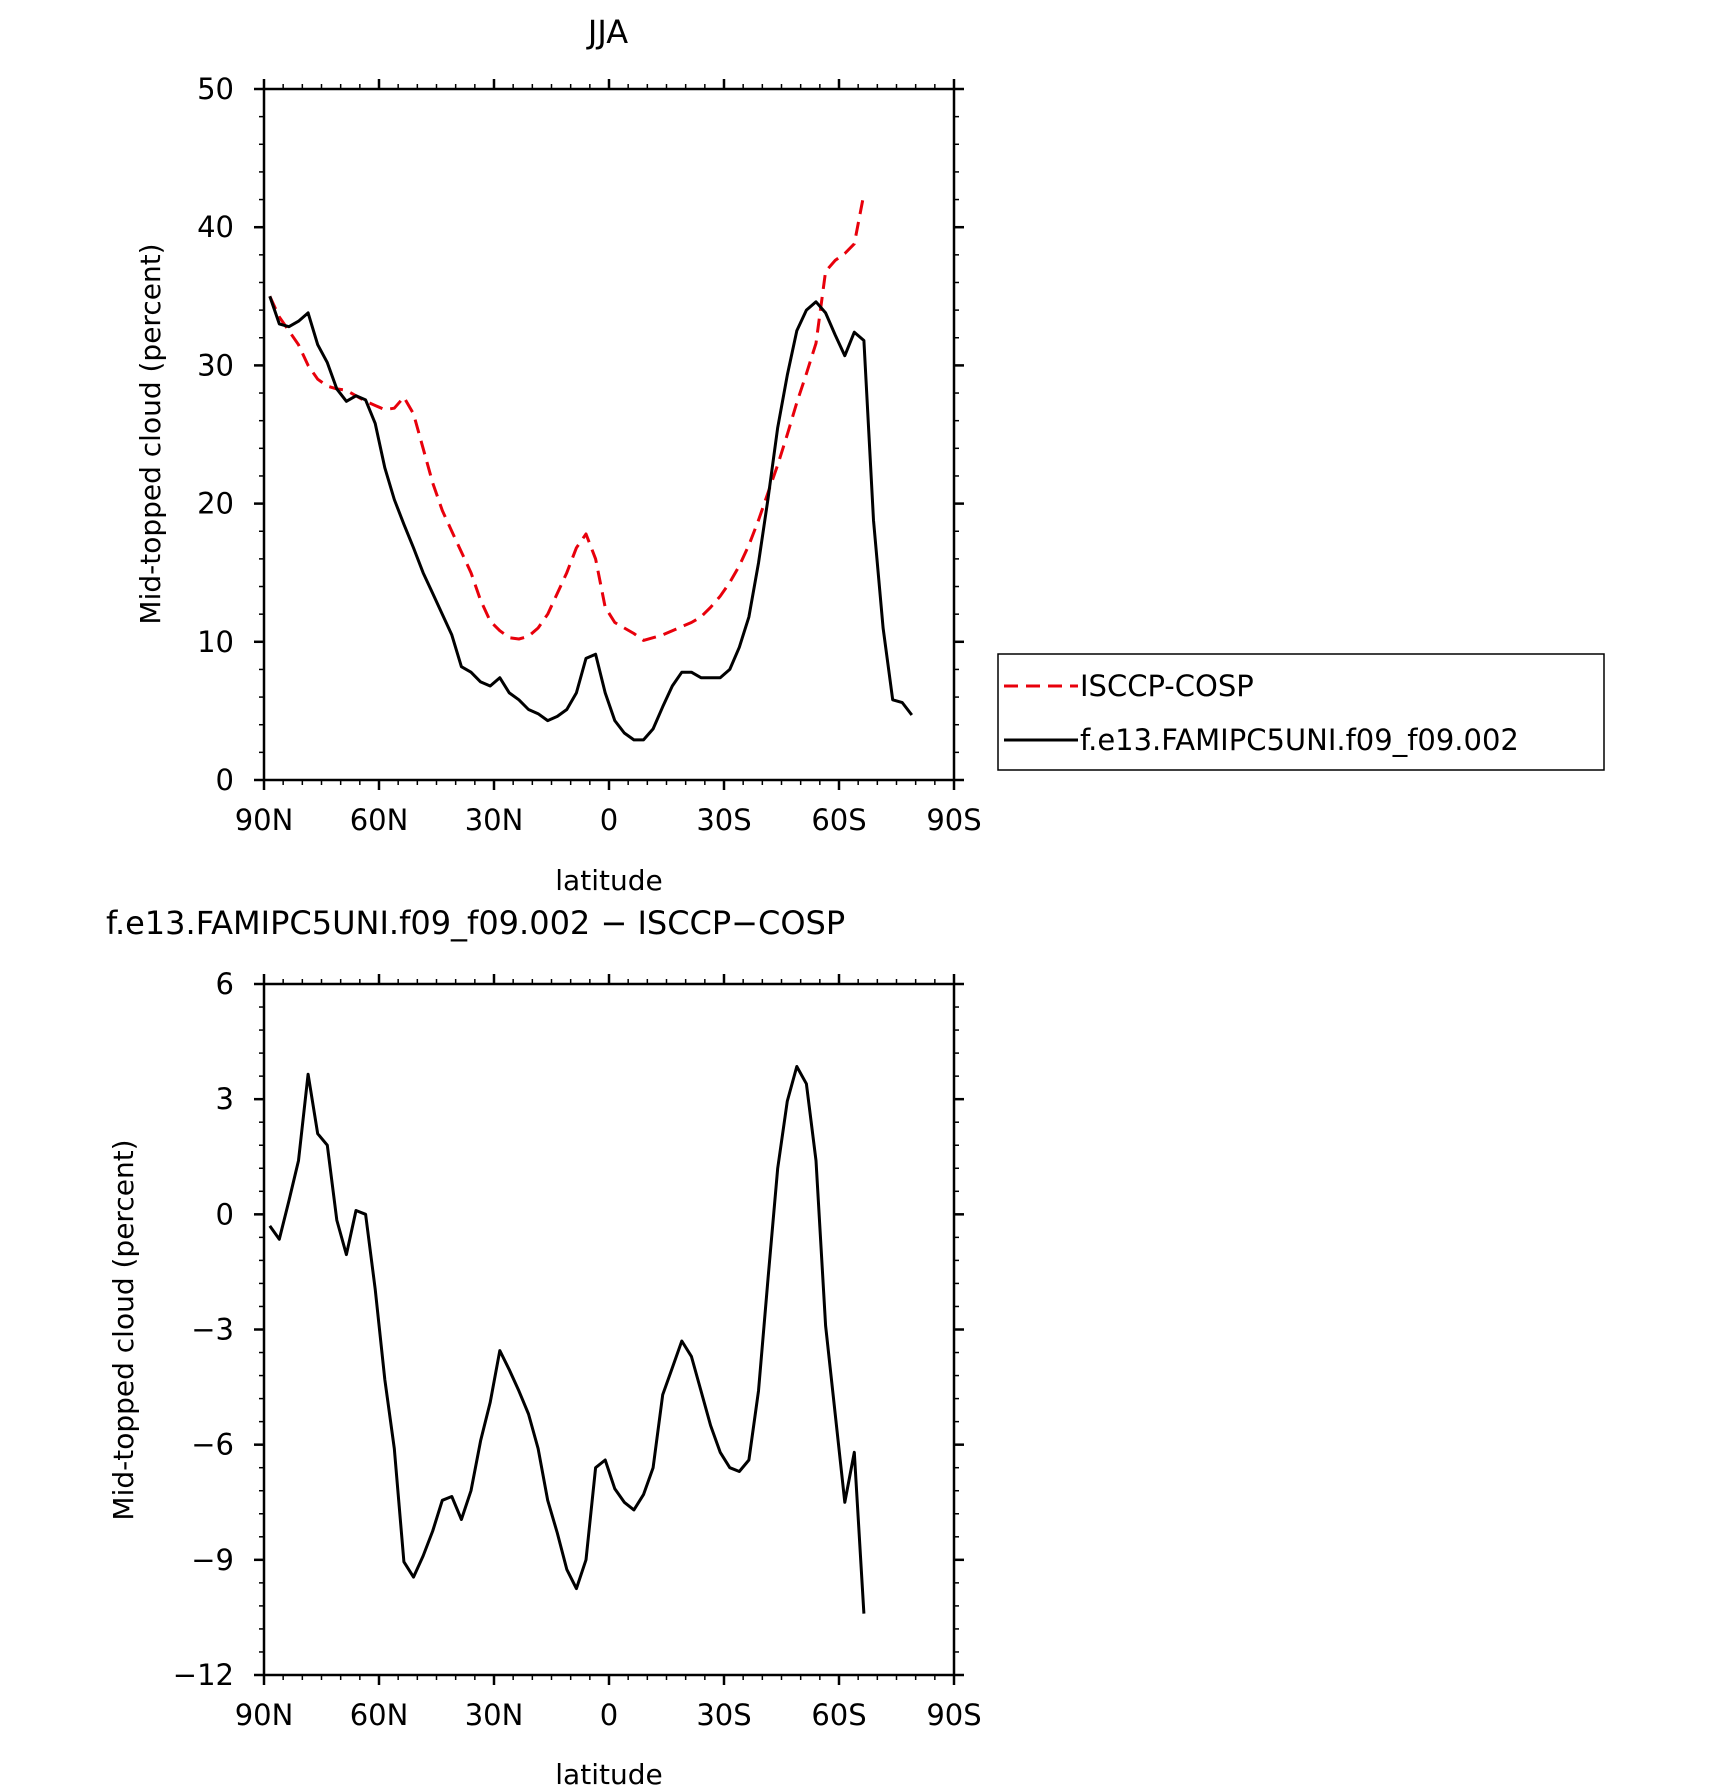  I want to click on y-tick-label: −12, so click(203, 1675).